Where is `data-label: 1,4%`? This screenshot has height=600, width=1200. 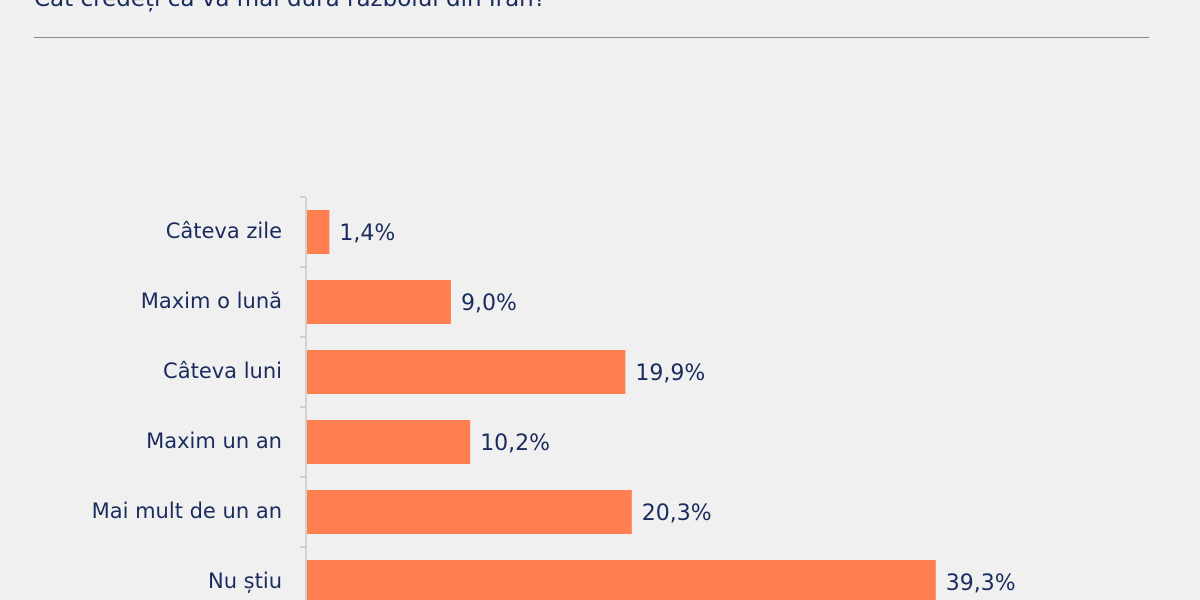 data-label: 1,4% is located at coordinates (367, 233).